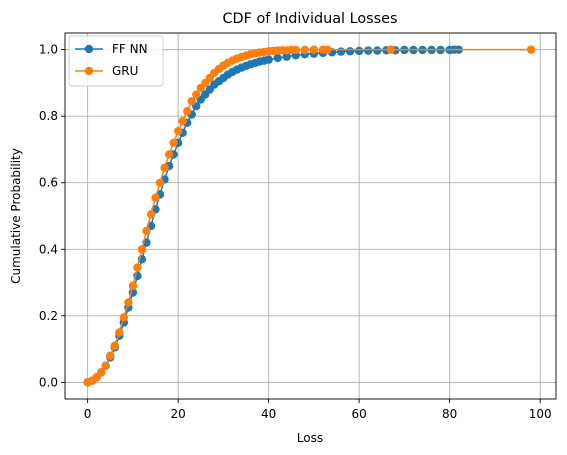 This screenshot has width=567, height=455. I want to click on y-axis-label: Cumulative Probability, so click(16, 216).